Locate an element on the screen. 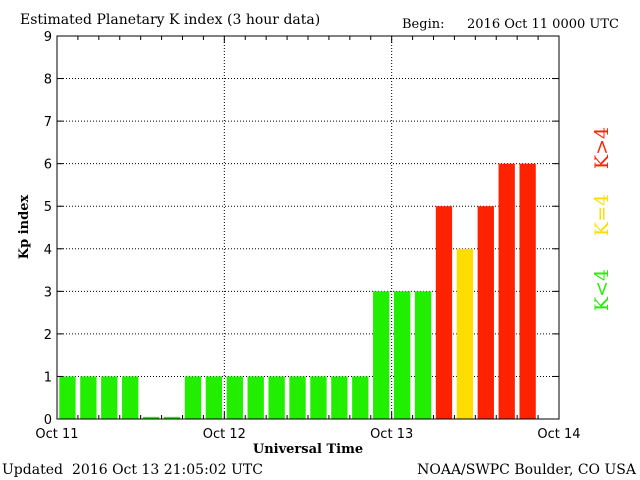 Image resolution: width=640 pixels, height=480 pixels. y-tick-label: 8 is located at coordinates (48, 80).